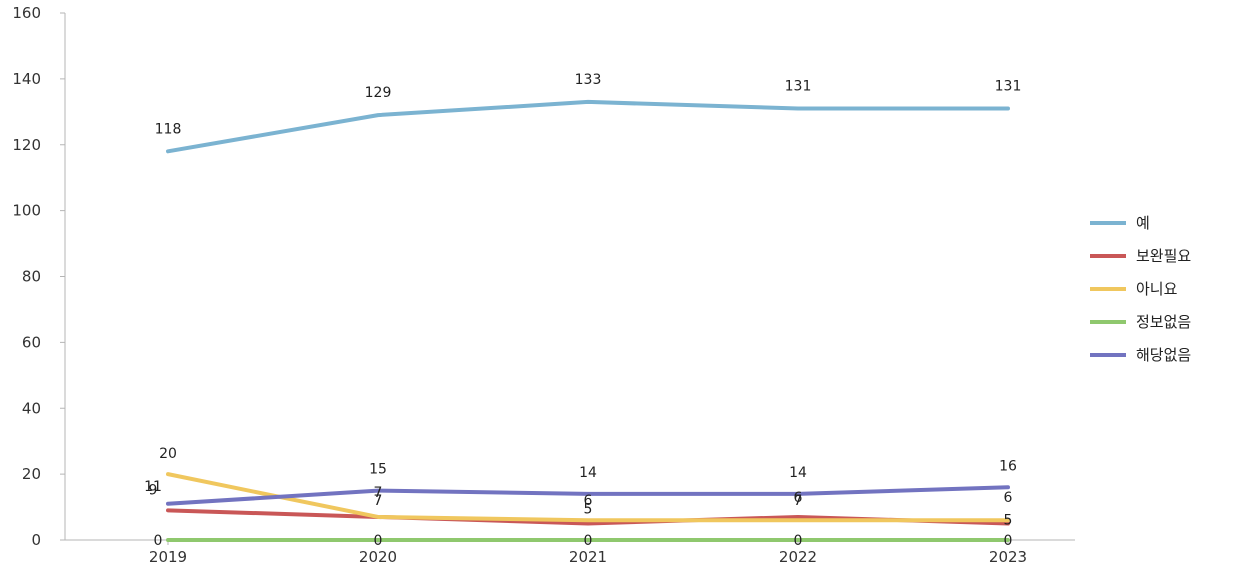  What do you see at coordinates (1163, 322) in the screenshot?
I see `legend-label: 정보없음` at bounding box center [1163, 322].